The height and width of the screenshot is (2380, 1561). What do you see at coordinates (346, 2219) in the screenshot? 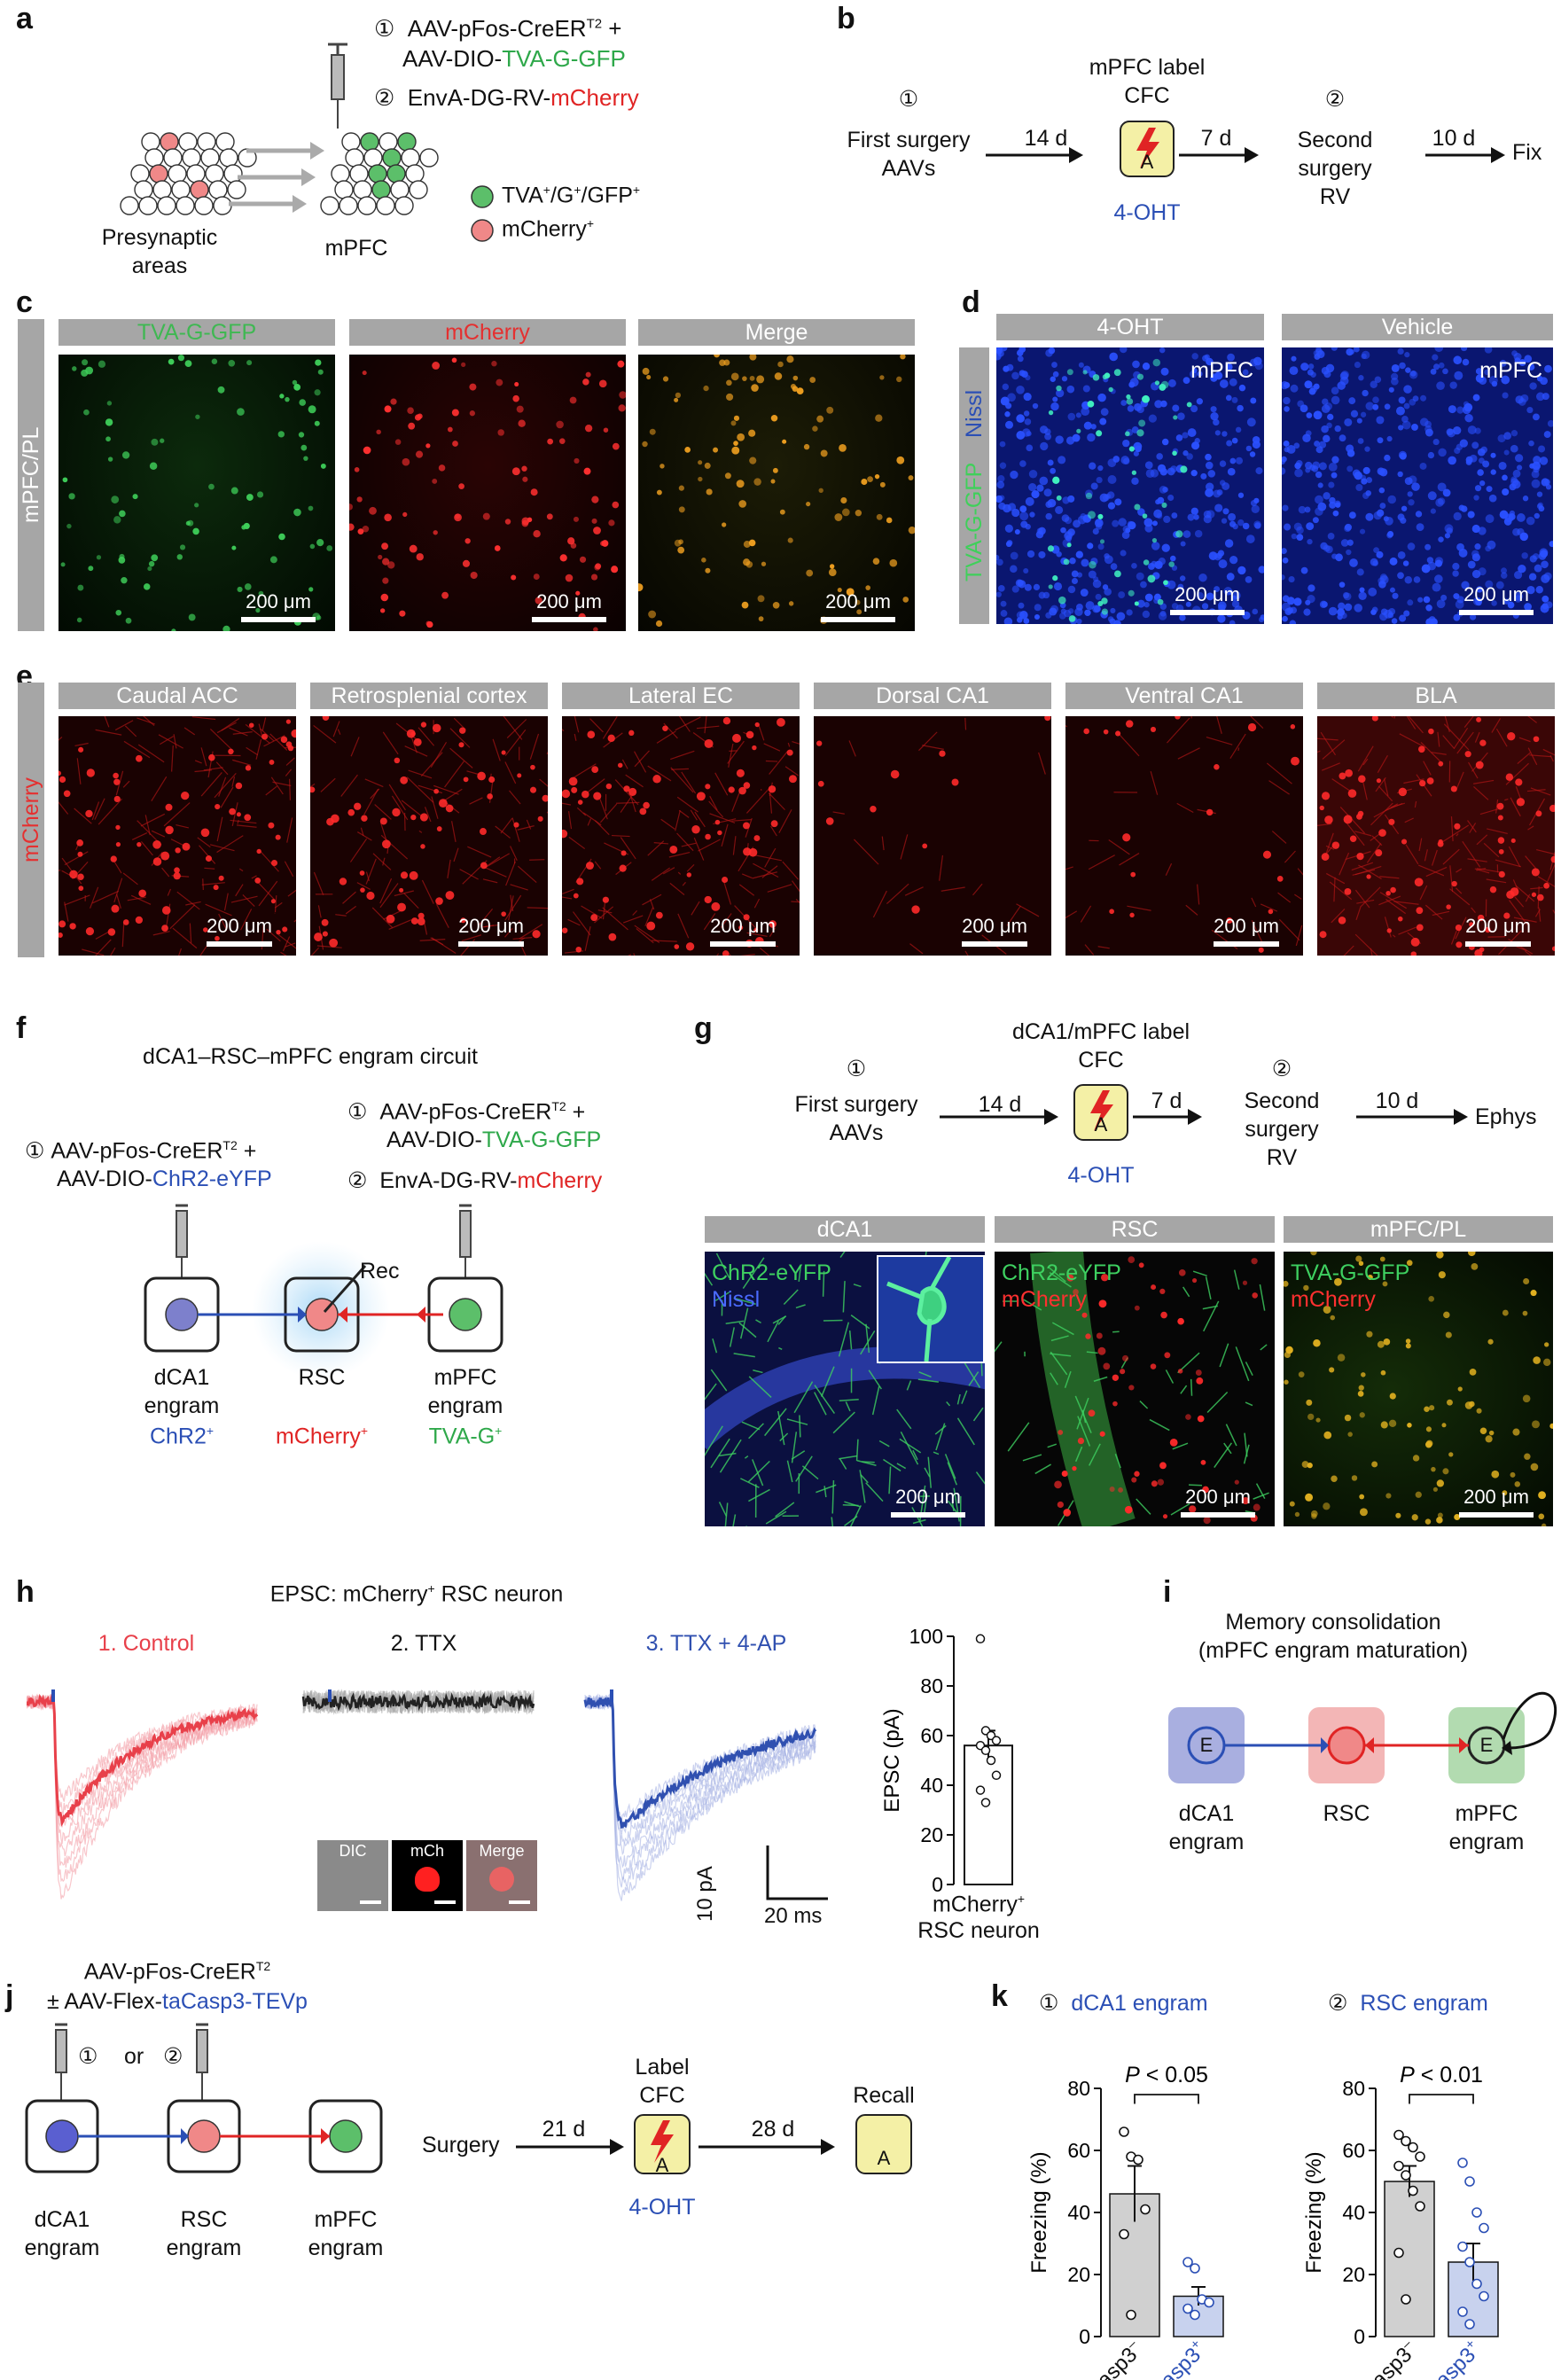
I see `j-mpfc: mPFC` at bounding box center [346, 2219].